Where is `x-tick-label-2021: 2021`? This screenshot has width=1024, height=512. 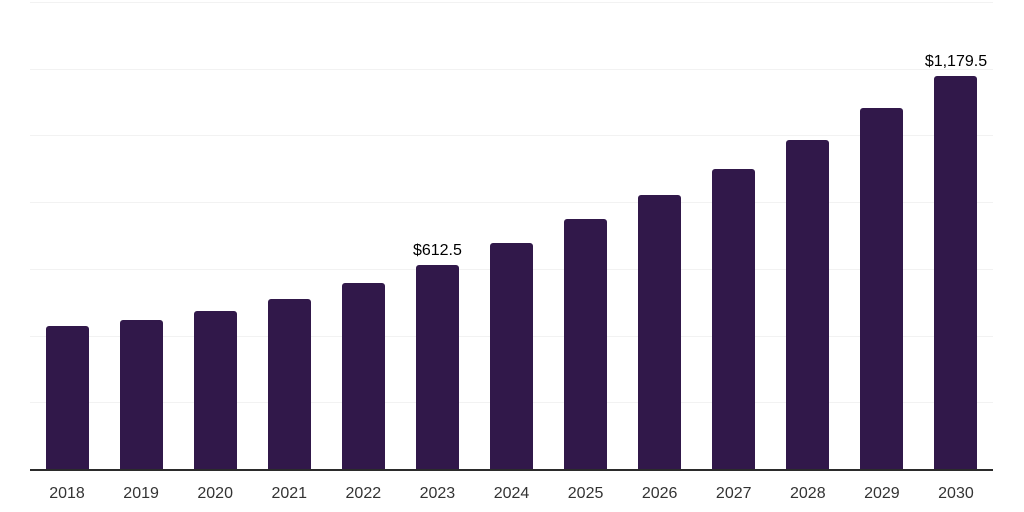 x-tick-label-2021: 2021 is located at coordinates (289, 493).